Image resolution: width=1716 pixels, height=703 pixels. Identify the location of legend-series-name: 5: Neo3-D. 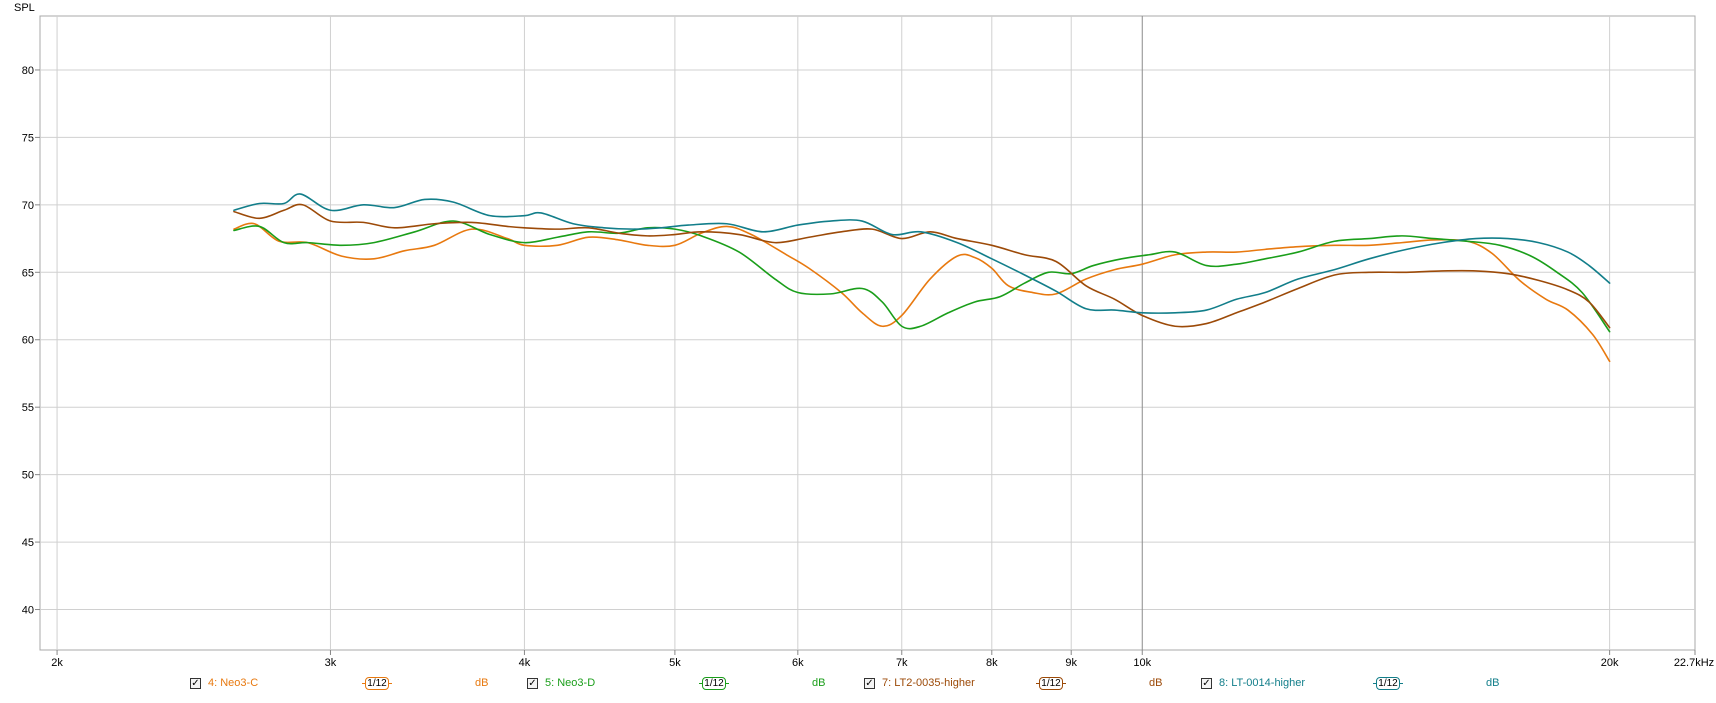
(570, 683).